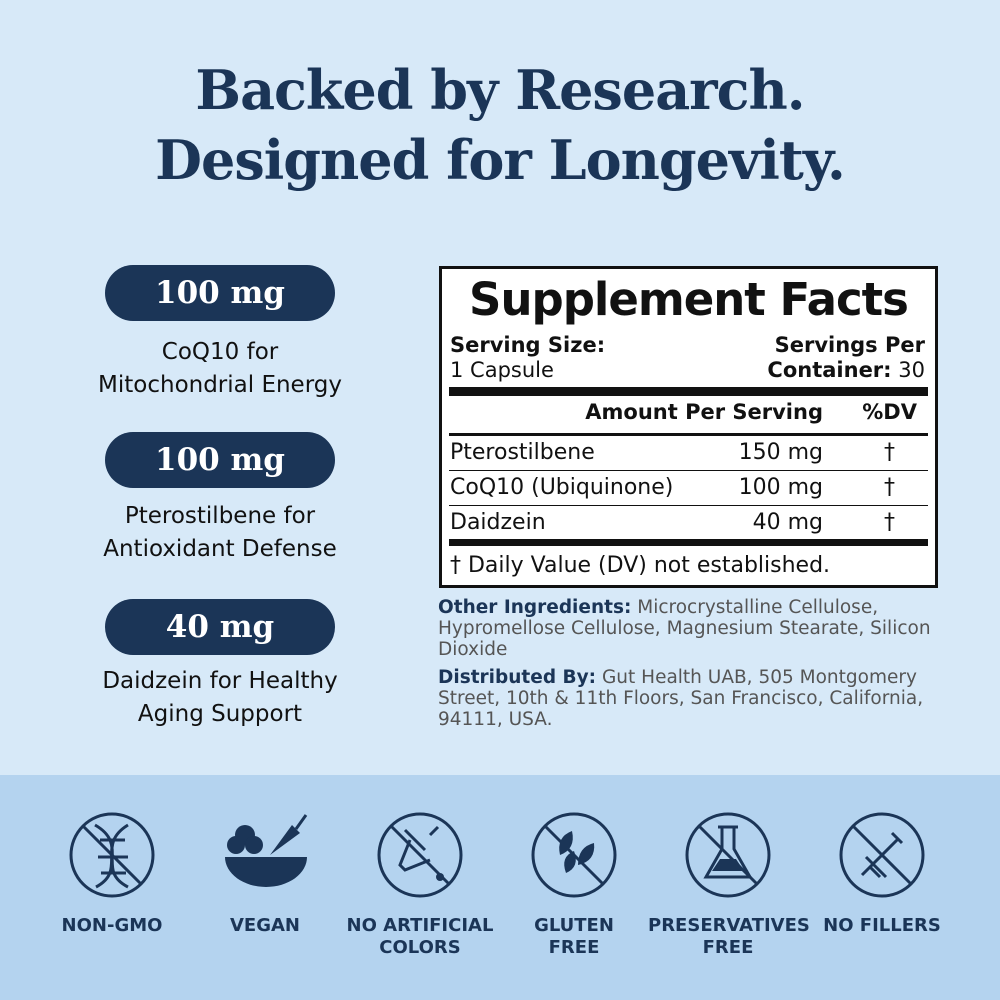  What do you see at coordinates (517, 677) in the screenshot?
I see `label: Distributed By:` at bounding box center [517, 677].